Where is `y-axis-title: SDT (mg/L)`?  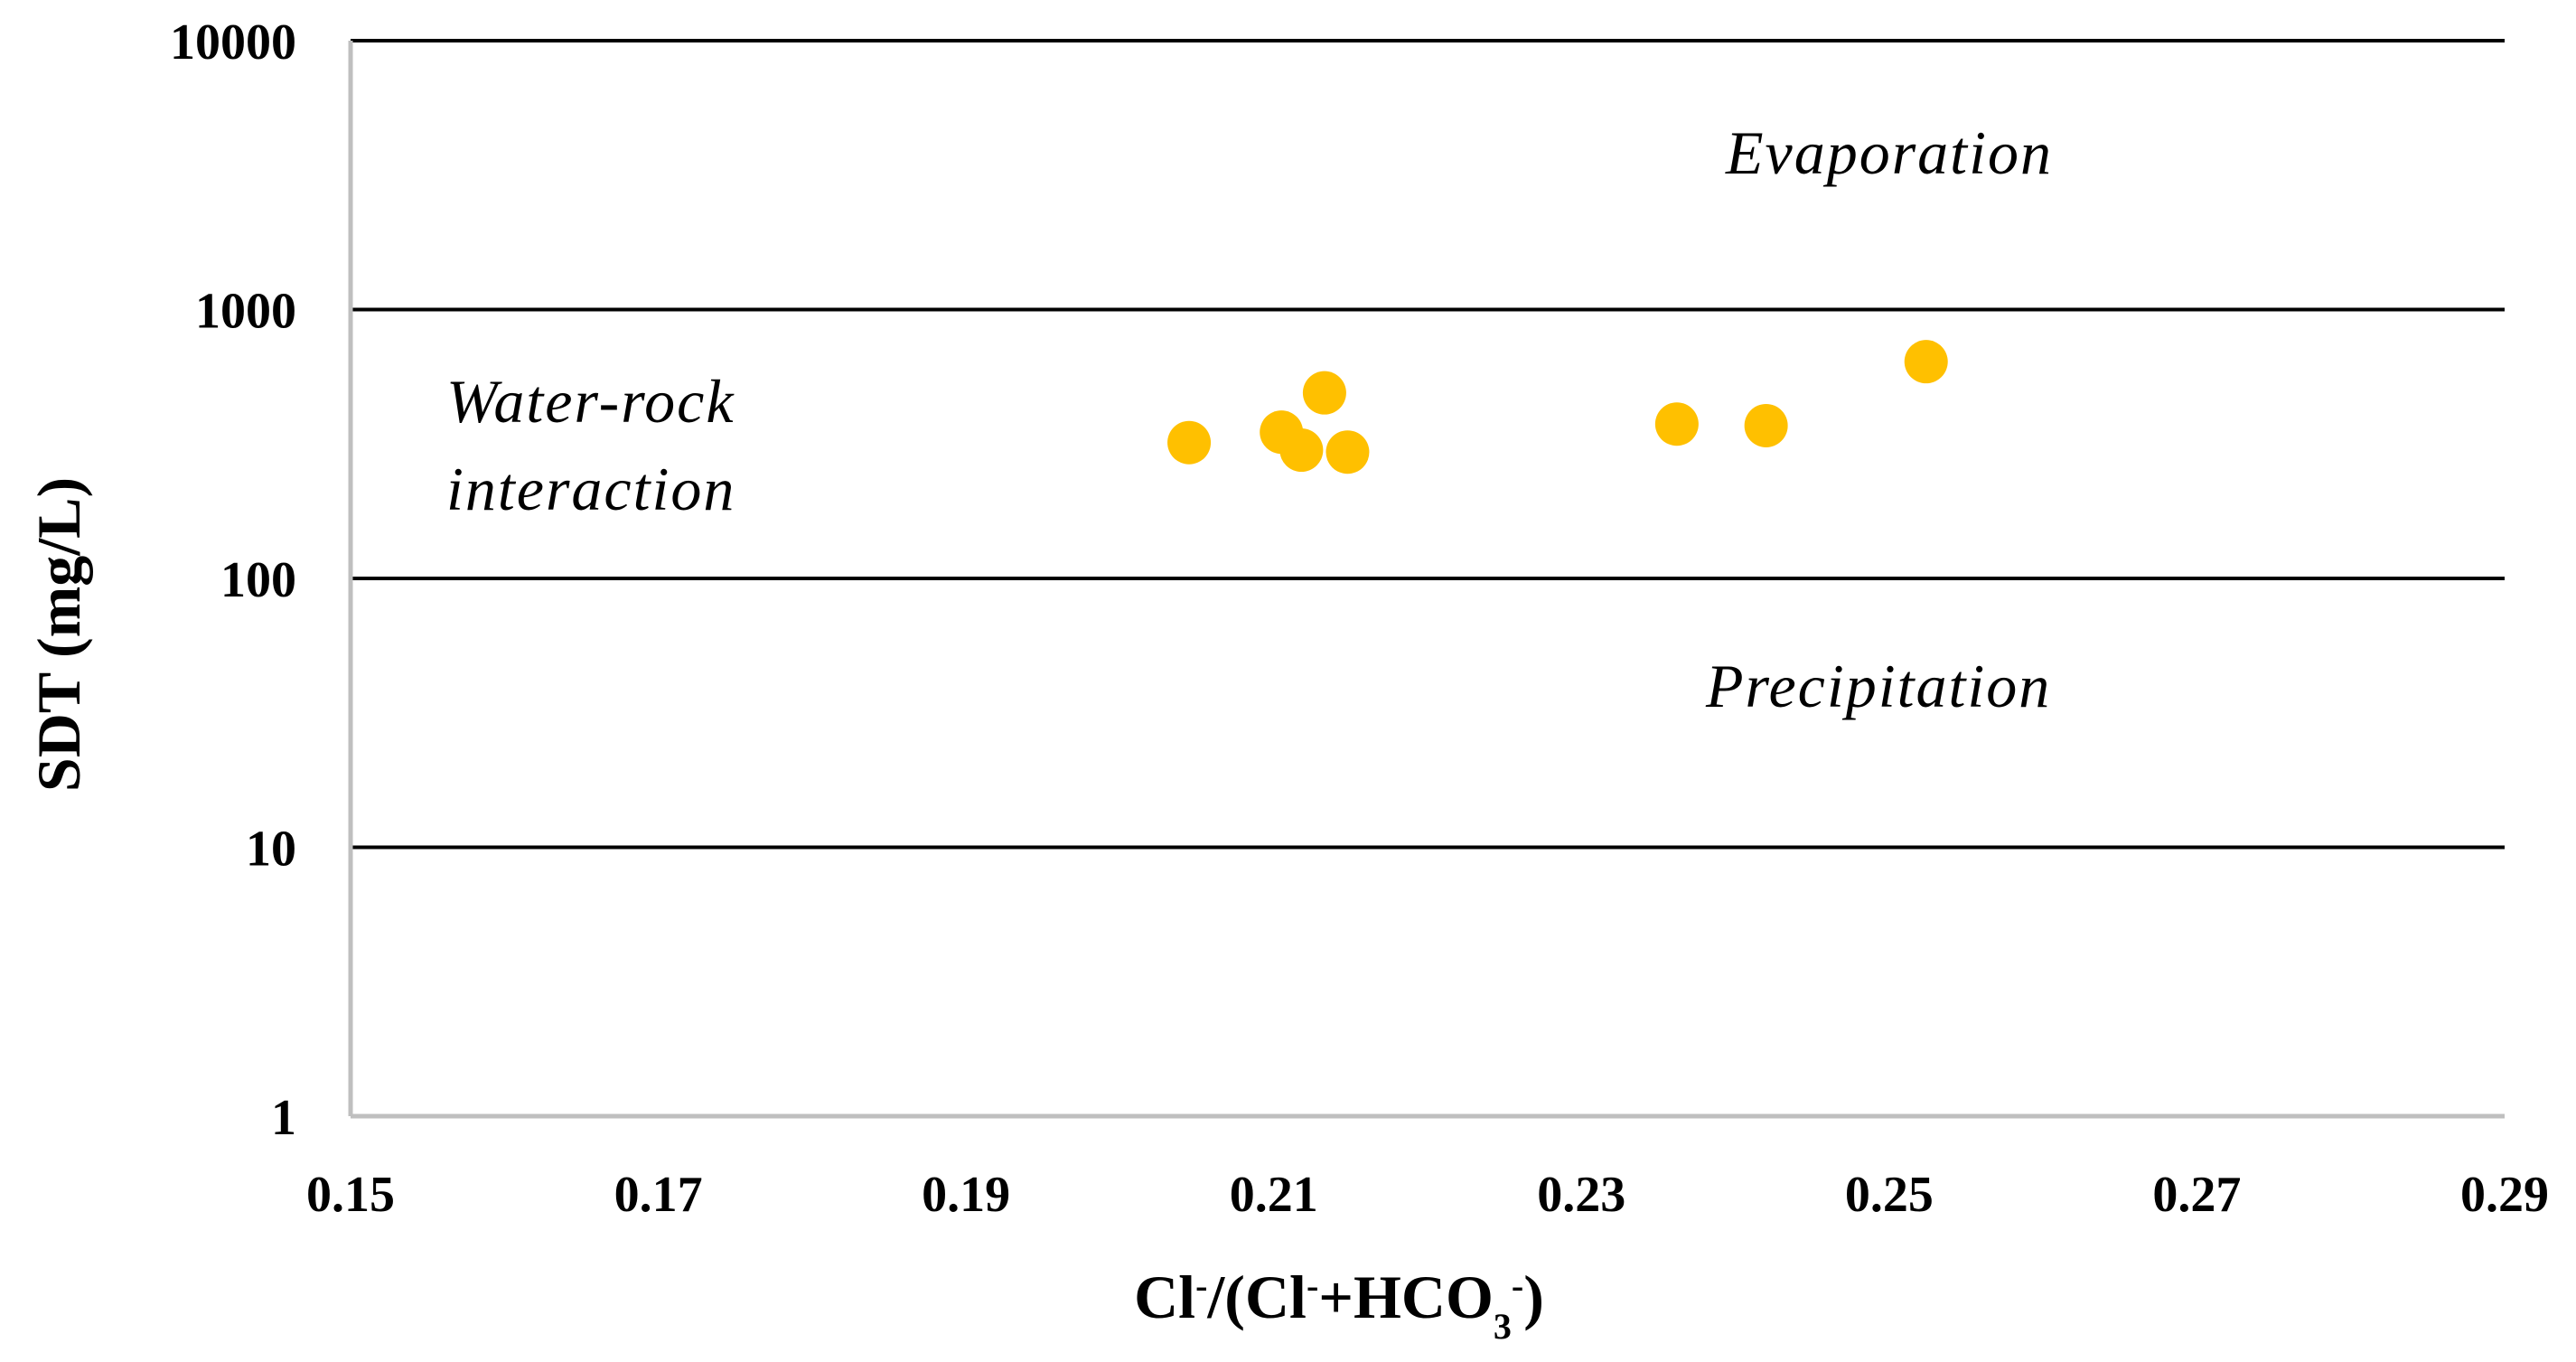 y-axis-title: SDT (mg/L) is located at coordinates (58, 634).